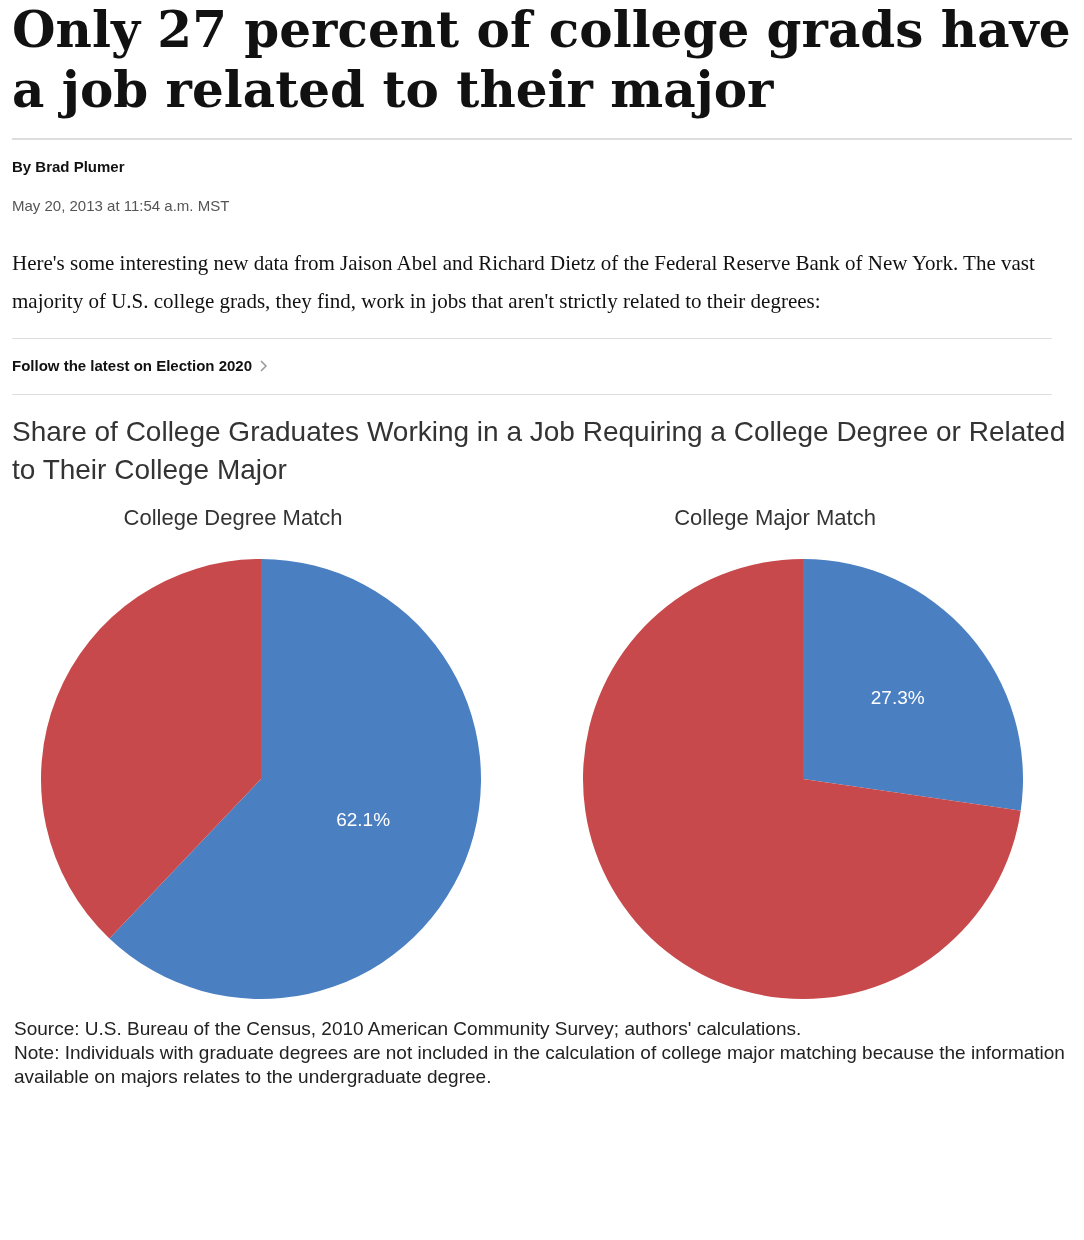 Image resolution: width=1084 pixels, height=1240 pixels. What do you see at coordinates (233, 518) in the screenshot?
I see `chart-title: College Degree Match` at bounding box center [233, 518].